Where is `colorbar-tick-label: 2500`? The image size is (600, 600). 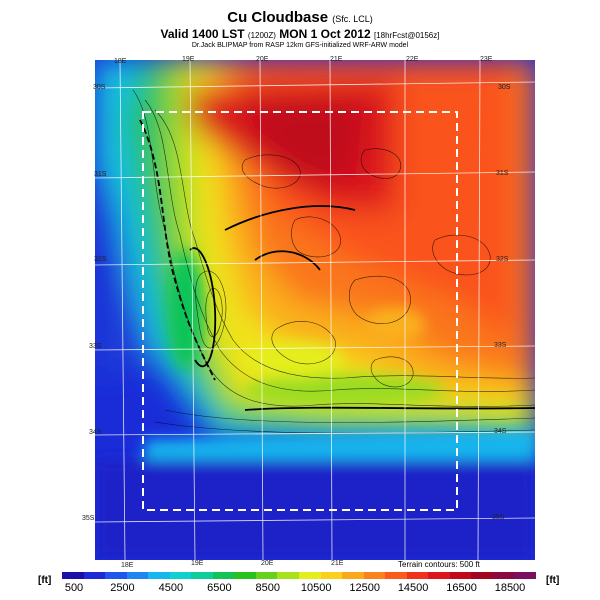 colorbar-tick-label: 2500 is located at coordinates (122, 588).